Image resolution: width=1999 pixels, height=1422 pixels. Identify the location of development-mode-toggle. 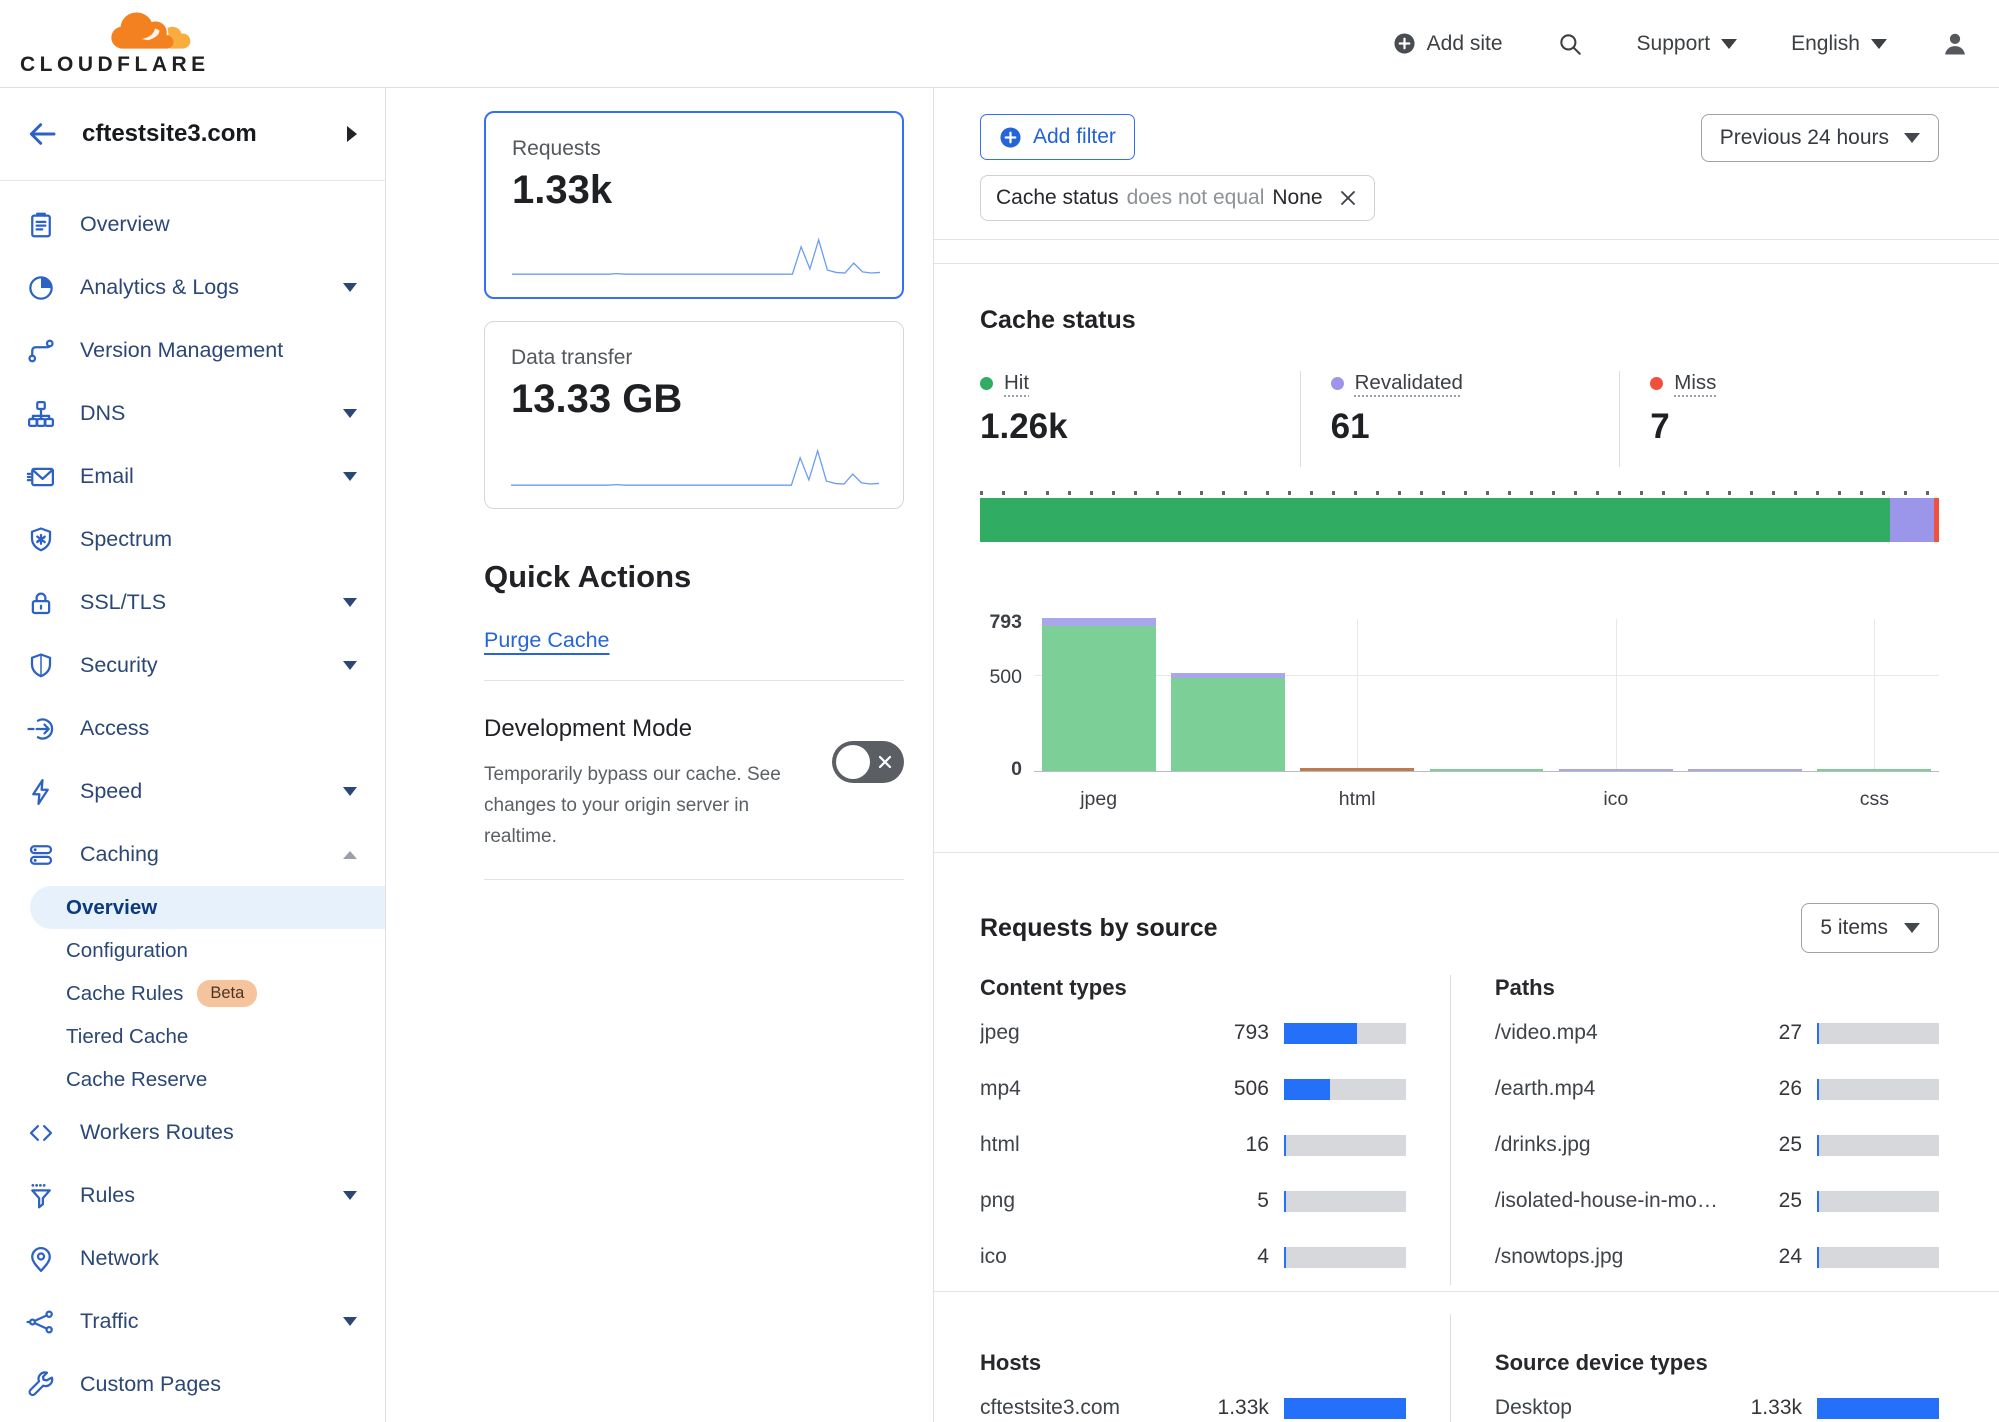
(868, 762).